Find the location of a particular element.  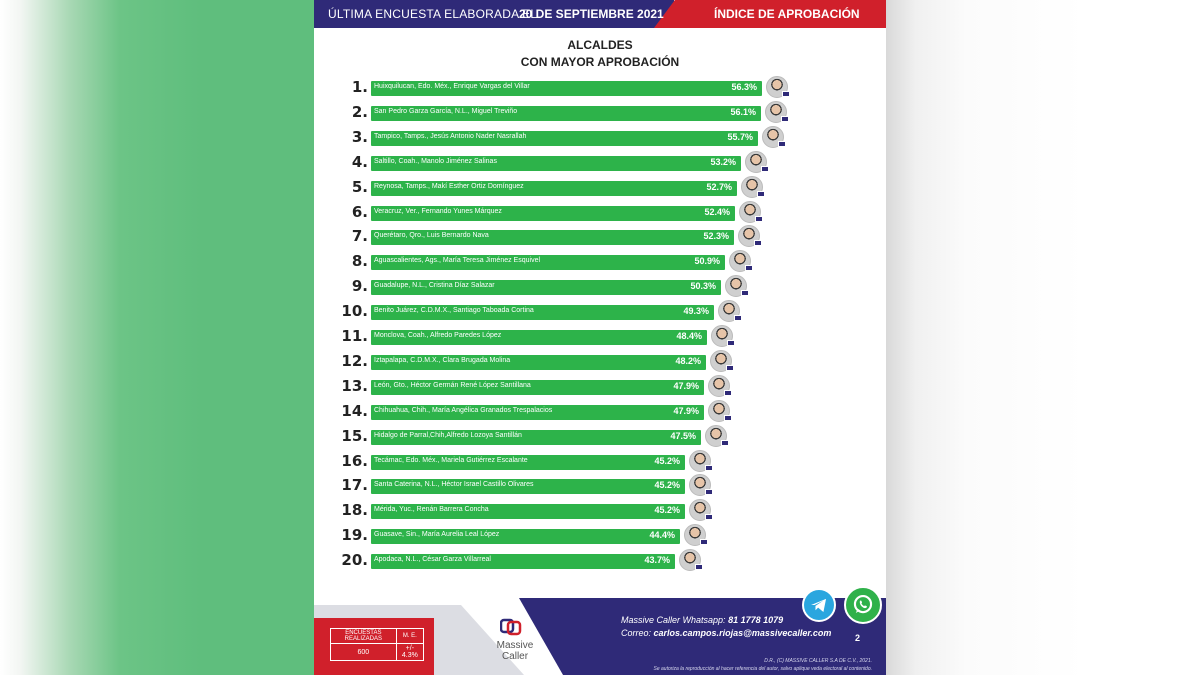

bar-value-label: 55.7% is located at coordinates (740, 136).